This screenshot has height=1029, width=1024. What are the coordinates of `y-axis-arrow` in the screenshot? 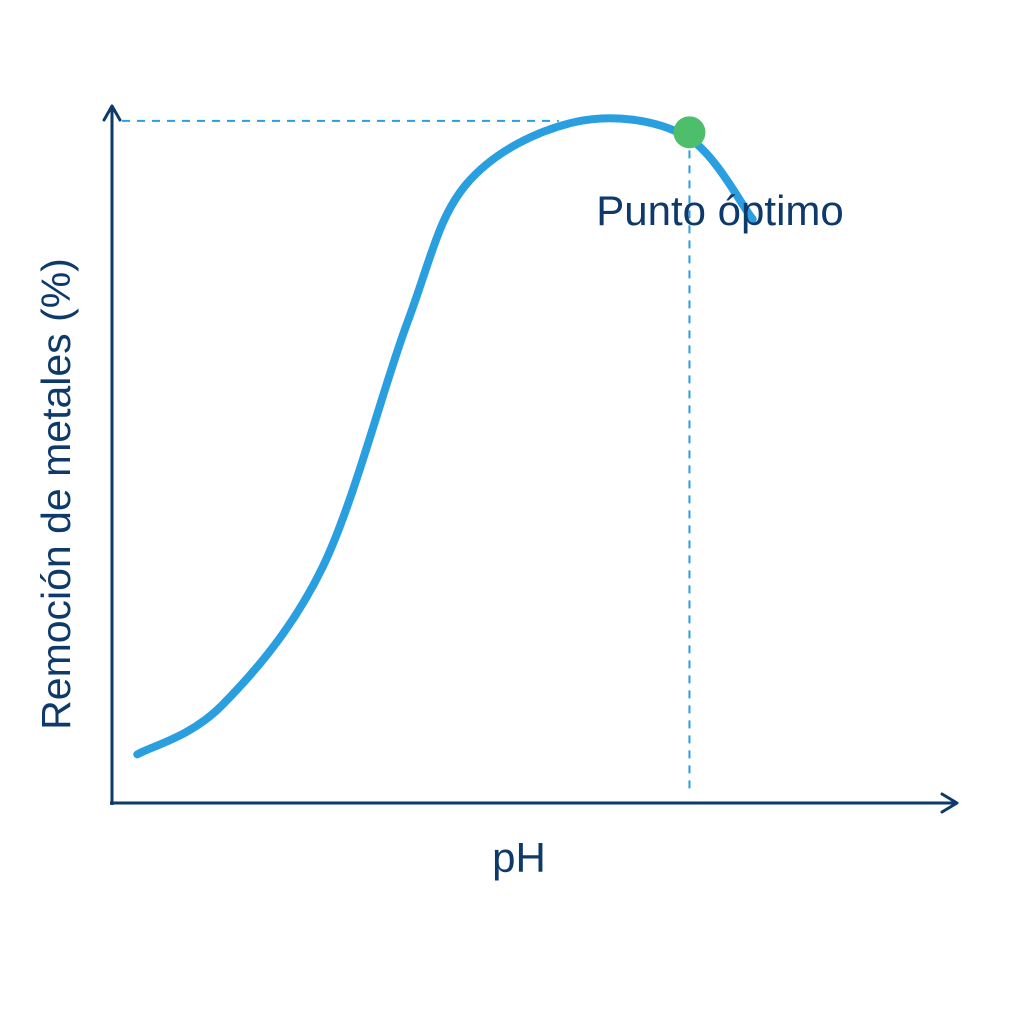 It's located at (112, 113).